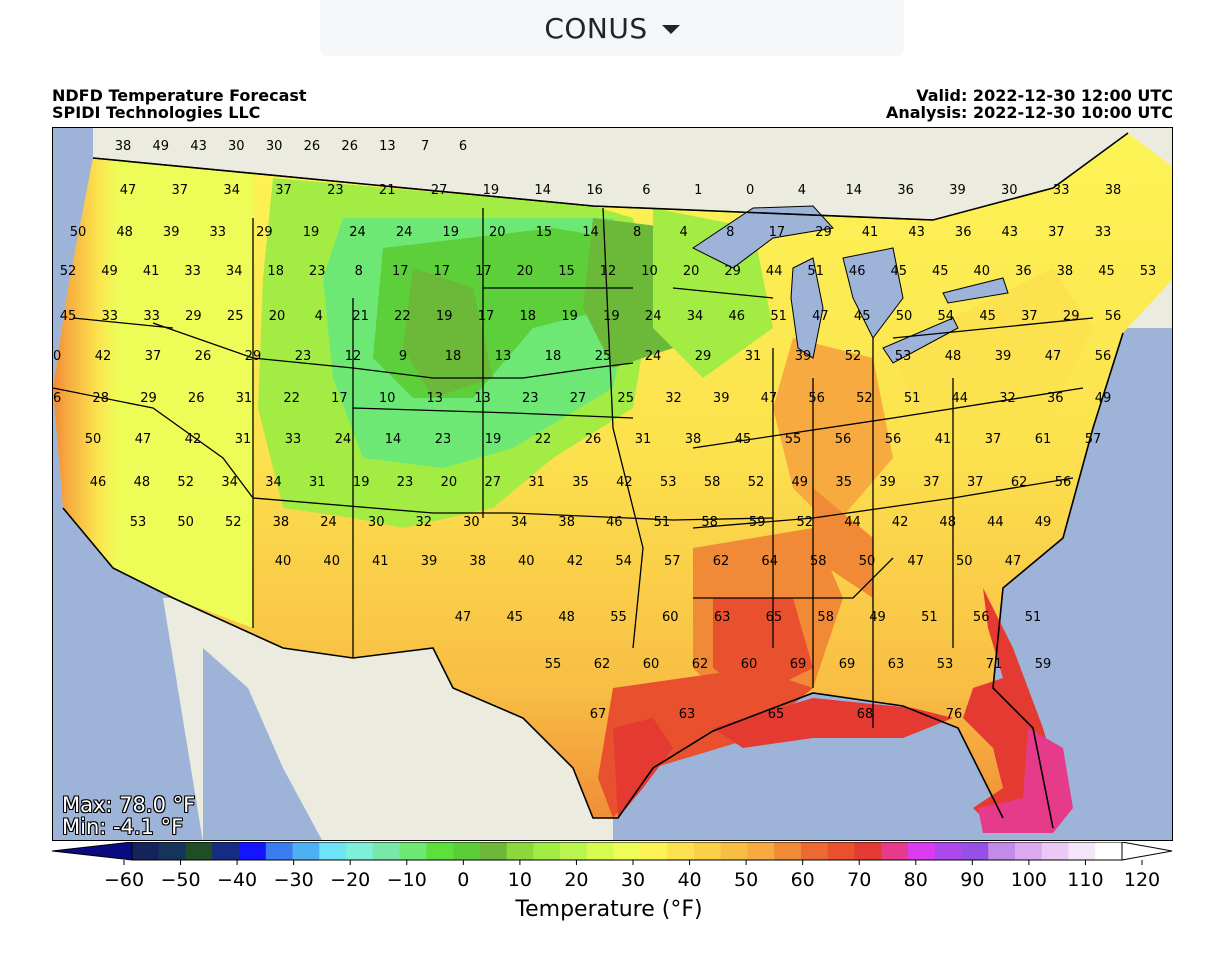 Image resolution: width=1218 pixels, height=959 pixels. What do you see at coordinates (179, 95) in the screenshot?
I see `title-line-1: NDFD Temperature Forecast` at bounding box center [179, 95].